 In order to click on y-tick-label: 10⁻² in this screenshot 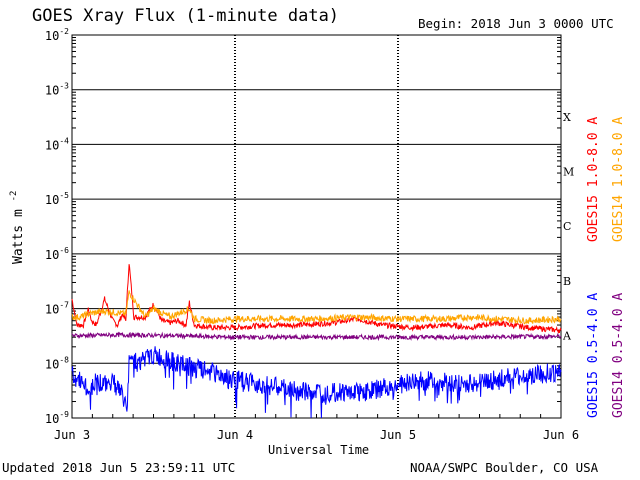, I will do `click(57, 35)`.